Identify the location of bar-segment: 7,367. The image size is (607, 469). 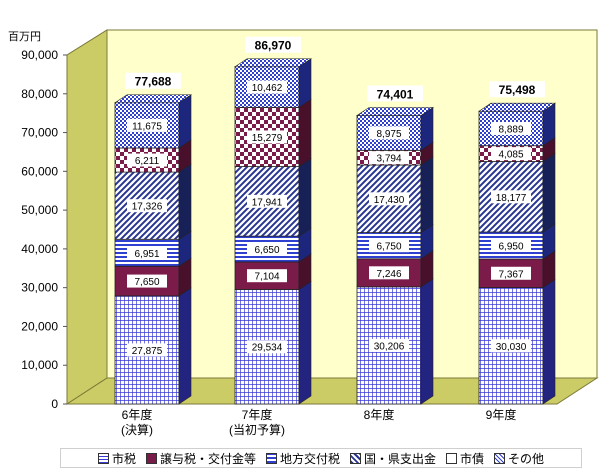
(517, 269).